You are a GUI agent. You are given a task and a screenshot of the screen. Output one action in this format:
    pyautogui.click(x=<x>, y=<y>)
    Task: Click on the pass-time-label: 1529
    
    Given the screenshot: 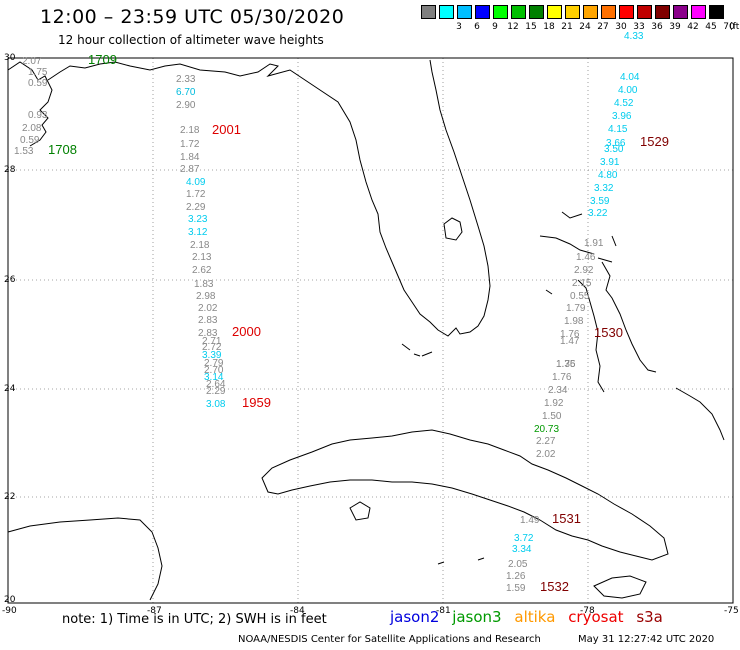 What is the action you would take?
    pyautogui.click(x=654, y=141)
    